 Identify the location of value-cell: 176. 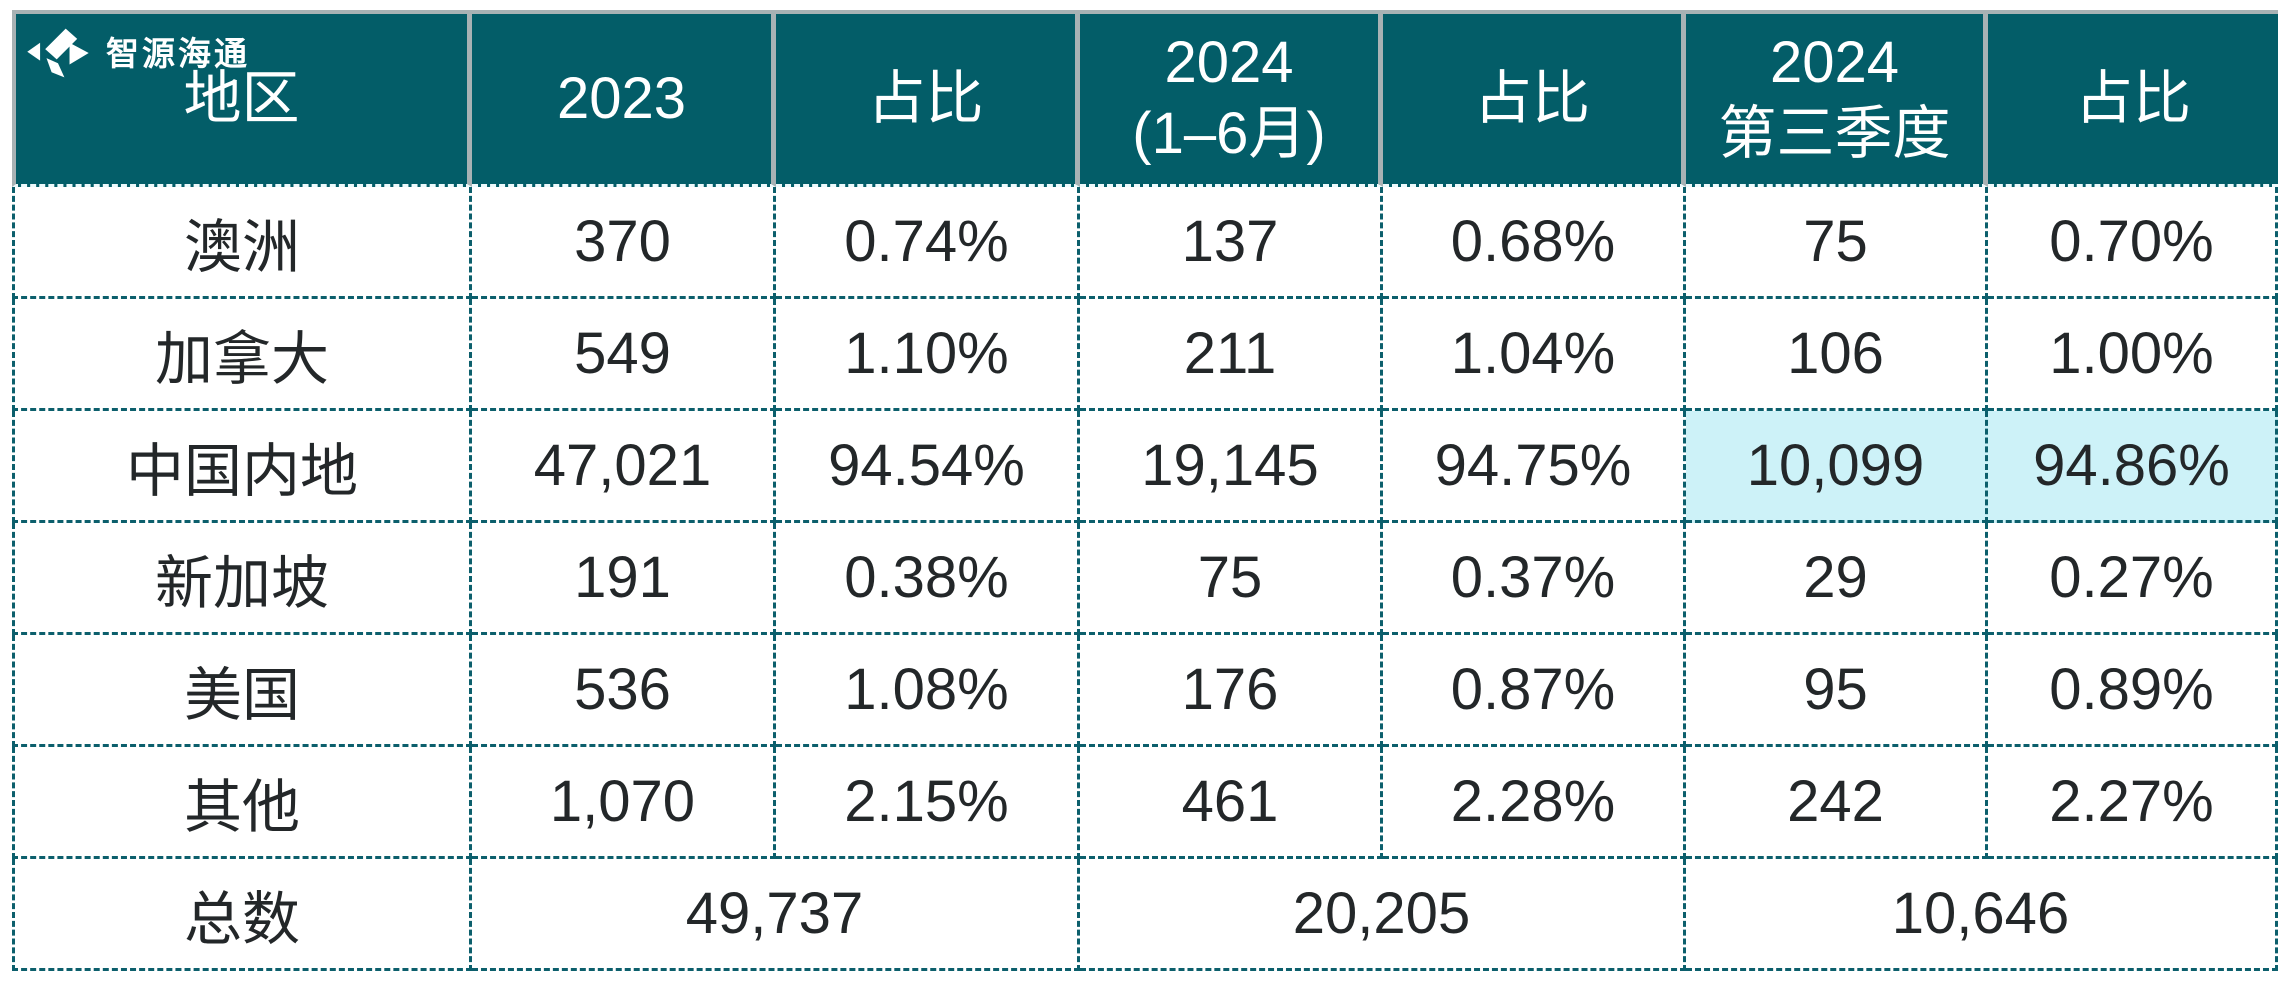
(1231, 691).